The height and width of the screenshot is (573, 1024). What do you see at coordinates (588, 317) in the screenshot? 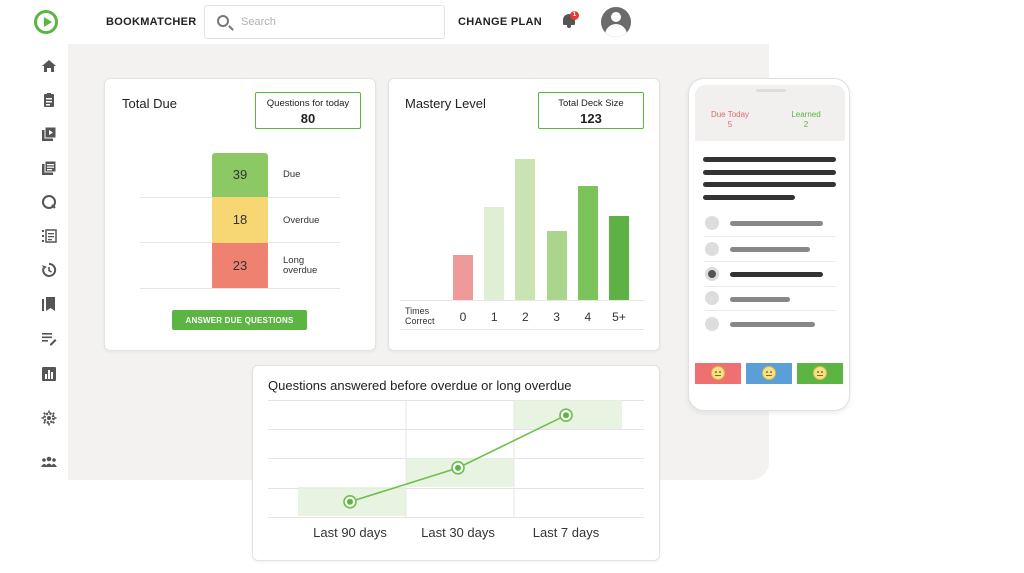
I see `mastery-tick-label: 4` at bounding box center [588, 317].